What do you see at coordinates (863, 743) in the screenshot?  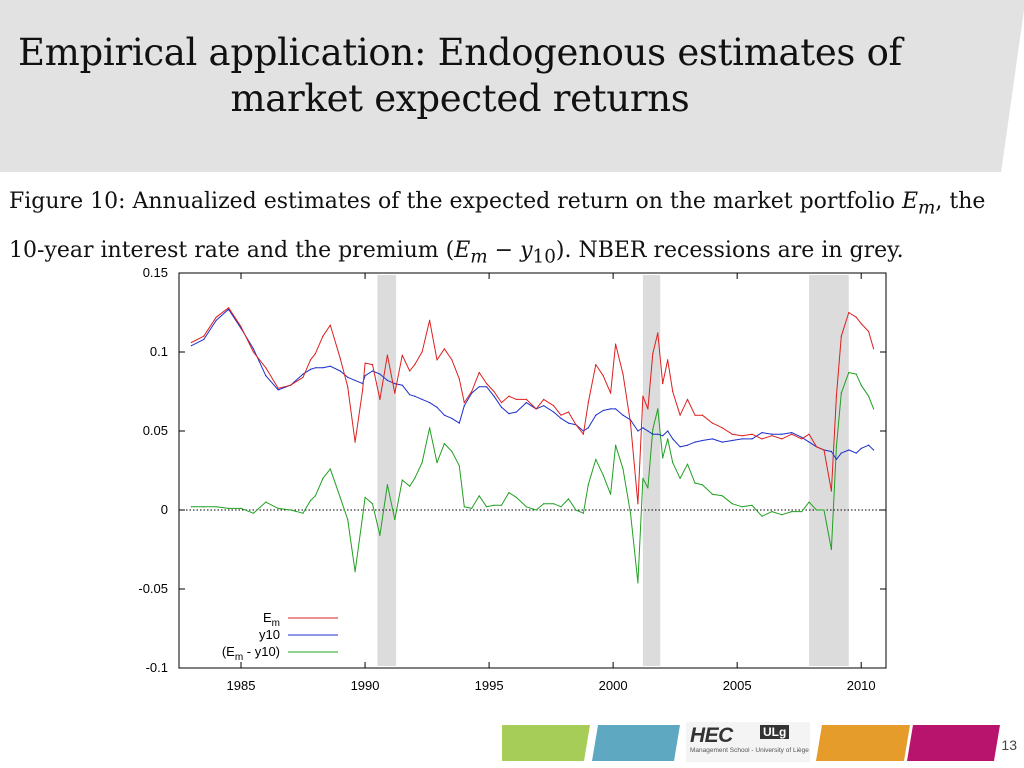 I see `strip-orange` at bounding box center [863, 743].